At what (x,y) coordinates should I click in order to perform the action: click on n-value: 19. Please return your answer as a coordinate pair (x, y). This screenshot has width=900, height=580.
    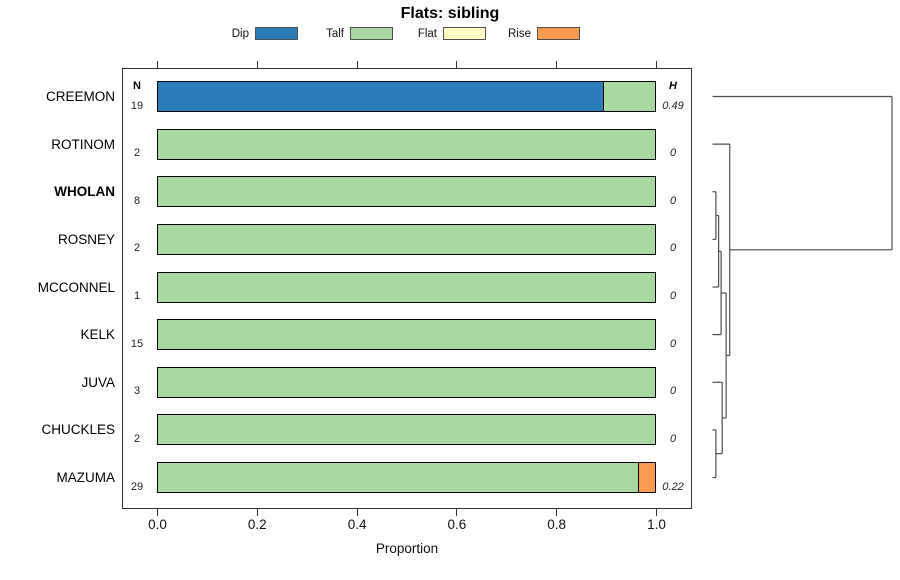
    Looking at the image, I should click on (137, 105).